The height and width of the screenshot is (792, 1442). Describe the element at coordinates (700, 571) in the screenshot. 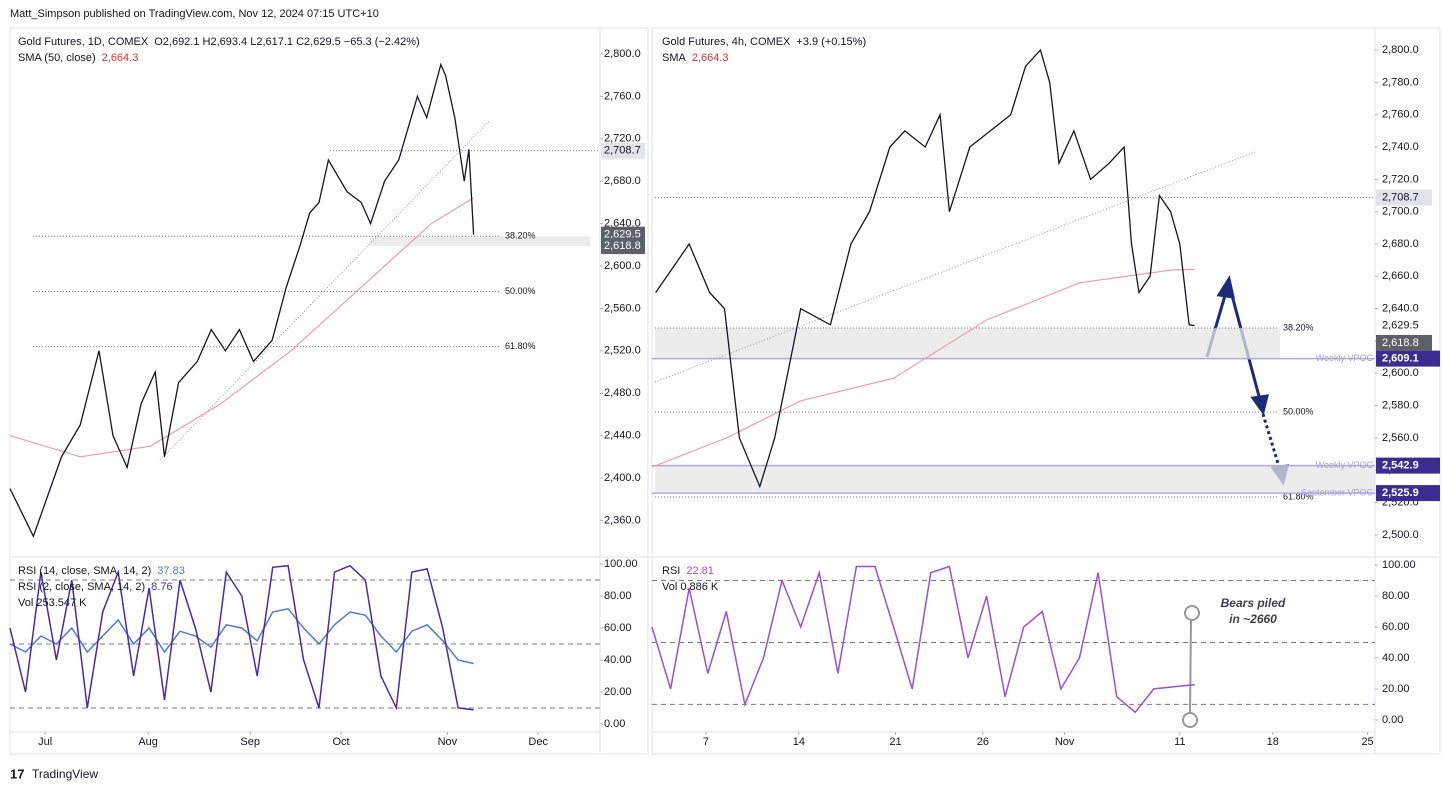

I see `rsi-value: 22.81` at that location.